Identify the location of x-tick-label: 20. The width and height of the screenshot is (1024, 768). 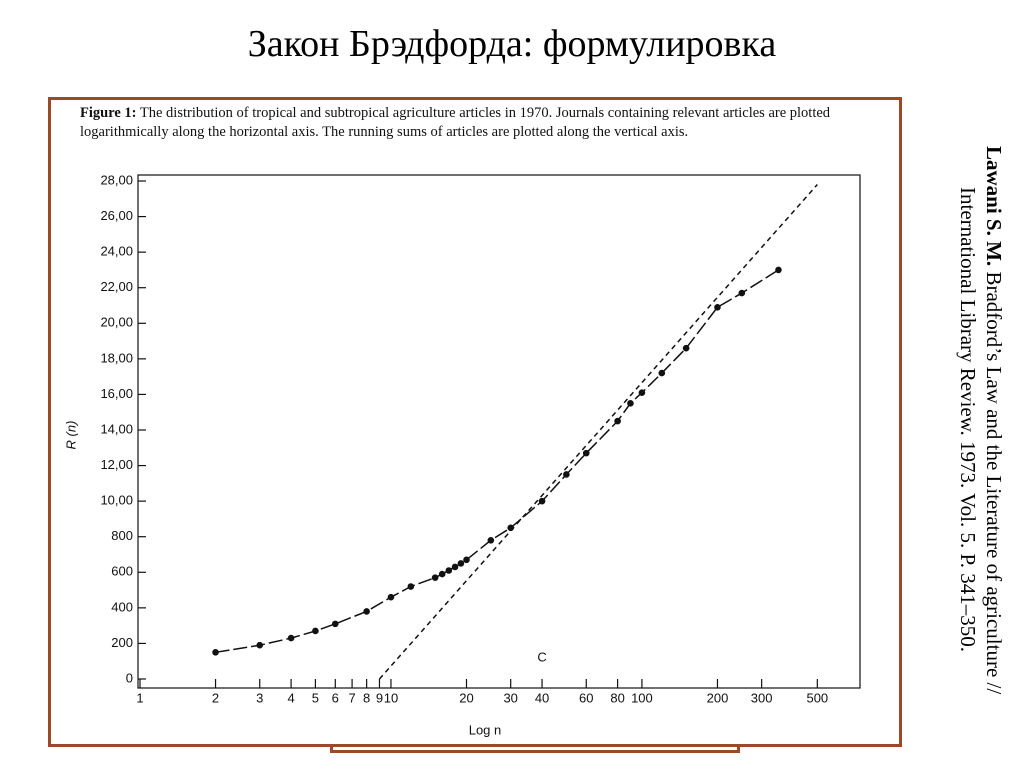
(466, 697).